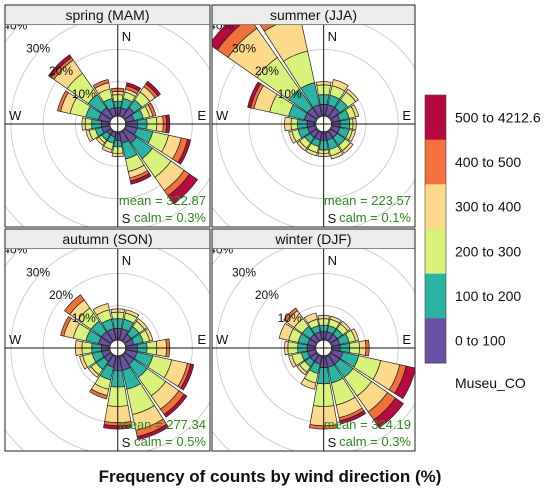  What do you see at coordinates (162, 424) in the screenshot?
I see `mean-label: mean = 277.34` at bounding box center [162, 424].